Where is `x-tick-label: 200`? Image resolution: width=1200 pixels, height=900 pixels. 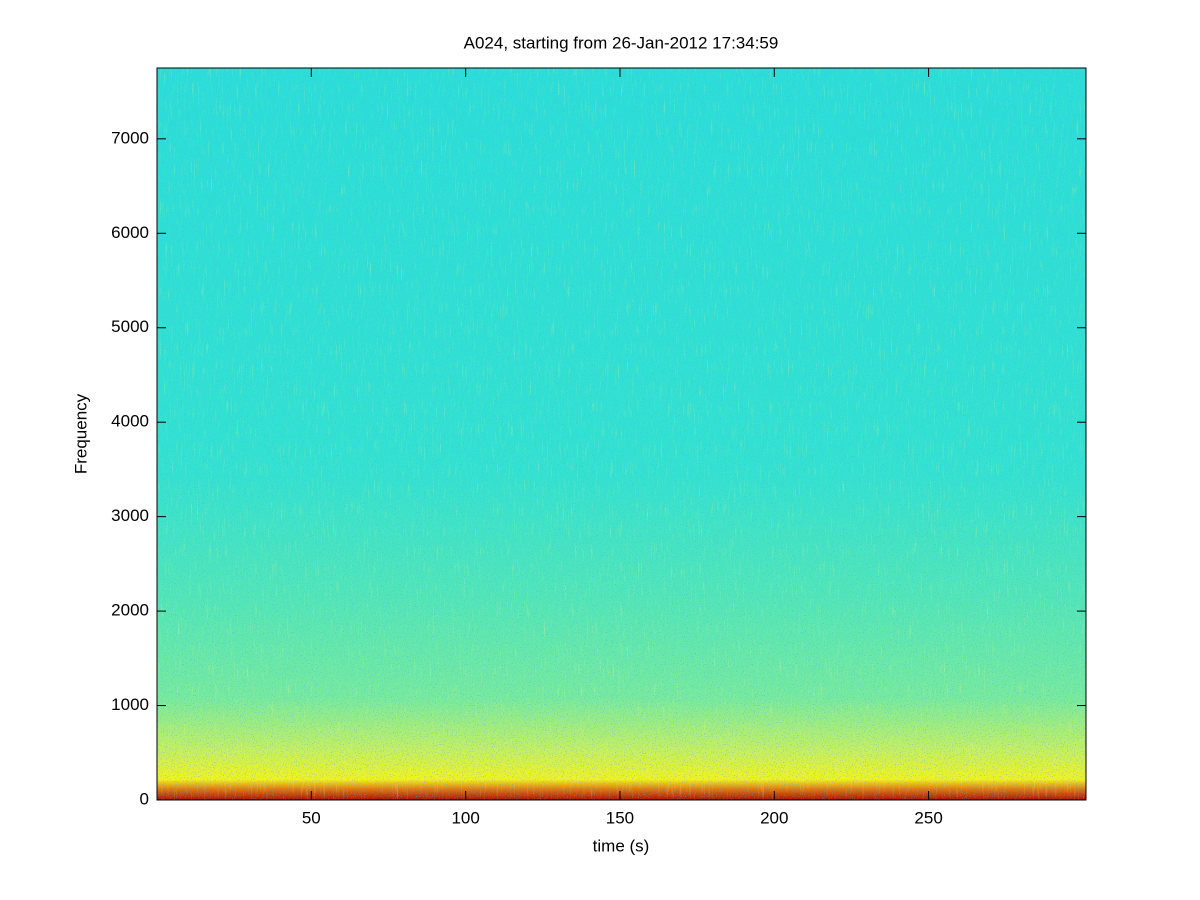 x-tick-label: 200 is located at coordinates (774, 817).